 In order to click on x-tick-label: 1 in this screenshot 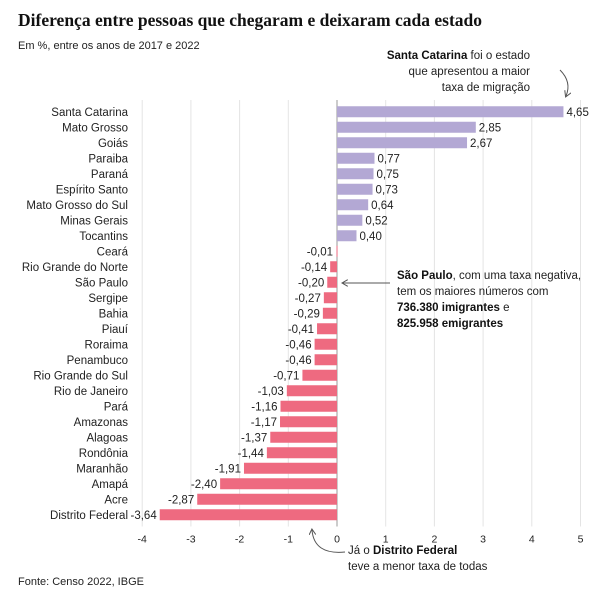, I will do `click(386, 540)`.